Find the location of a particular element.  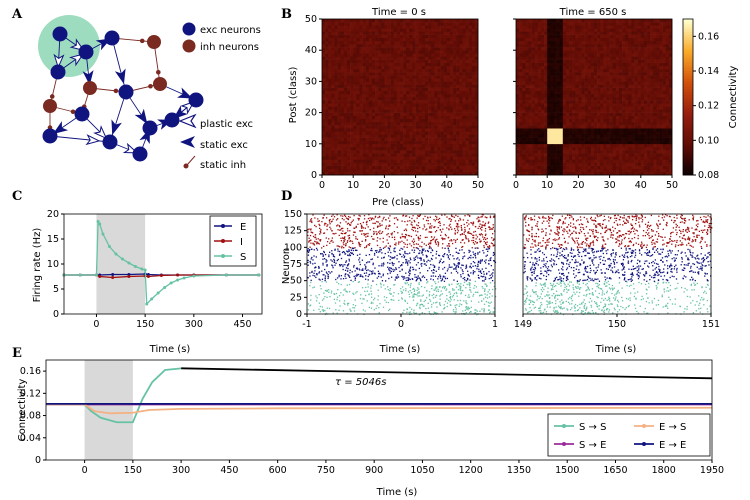

inh-neuron is located at coordinates (160, 84).